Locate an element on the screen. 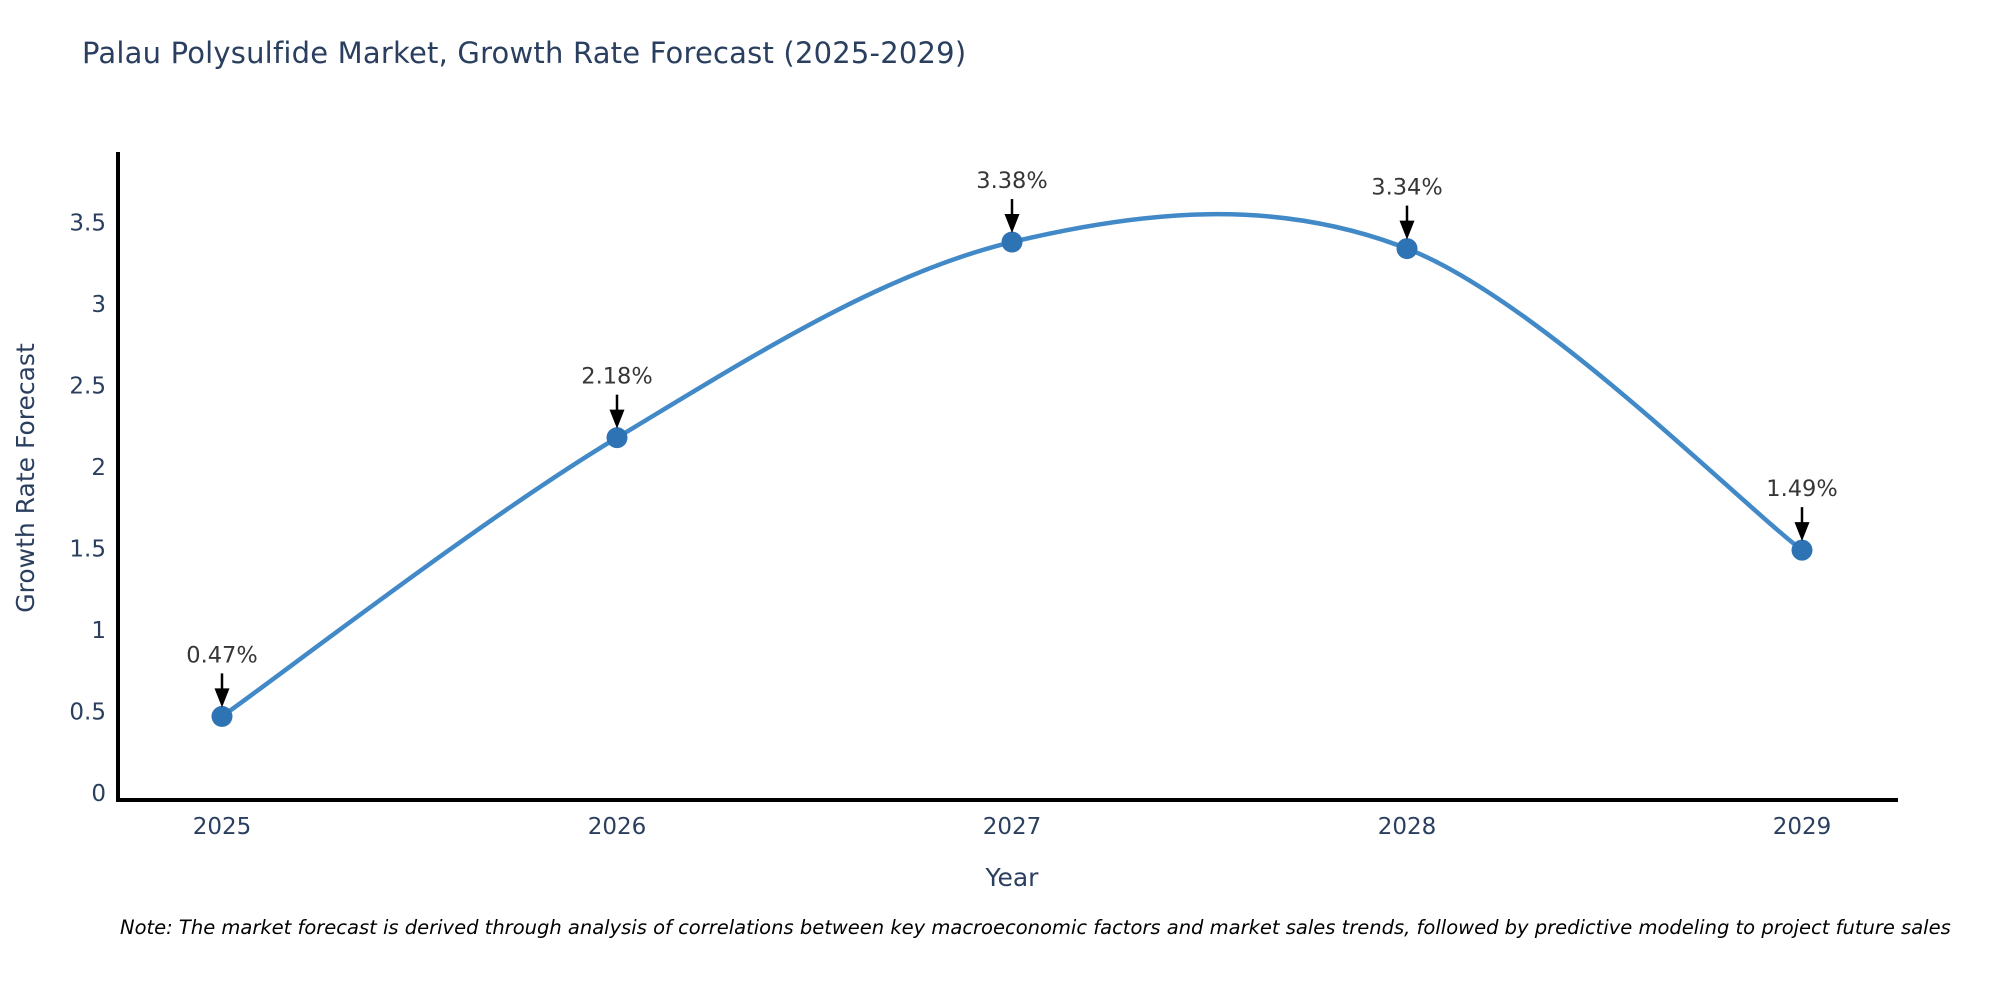  x-tick-label: 2025 is located at coordinates (222, 827).